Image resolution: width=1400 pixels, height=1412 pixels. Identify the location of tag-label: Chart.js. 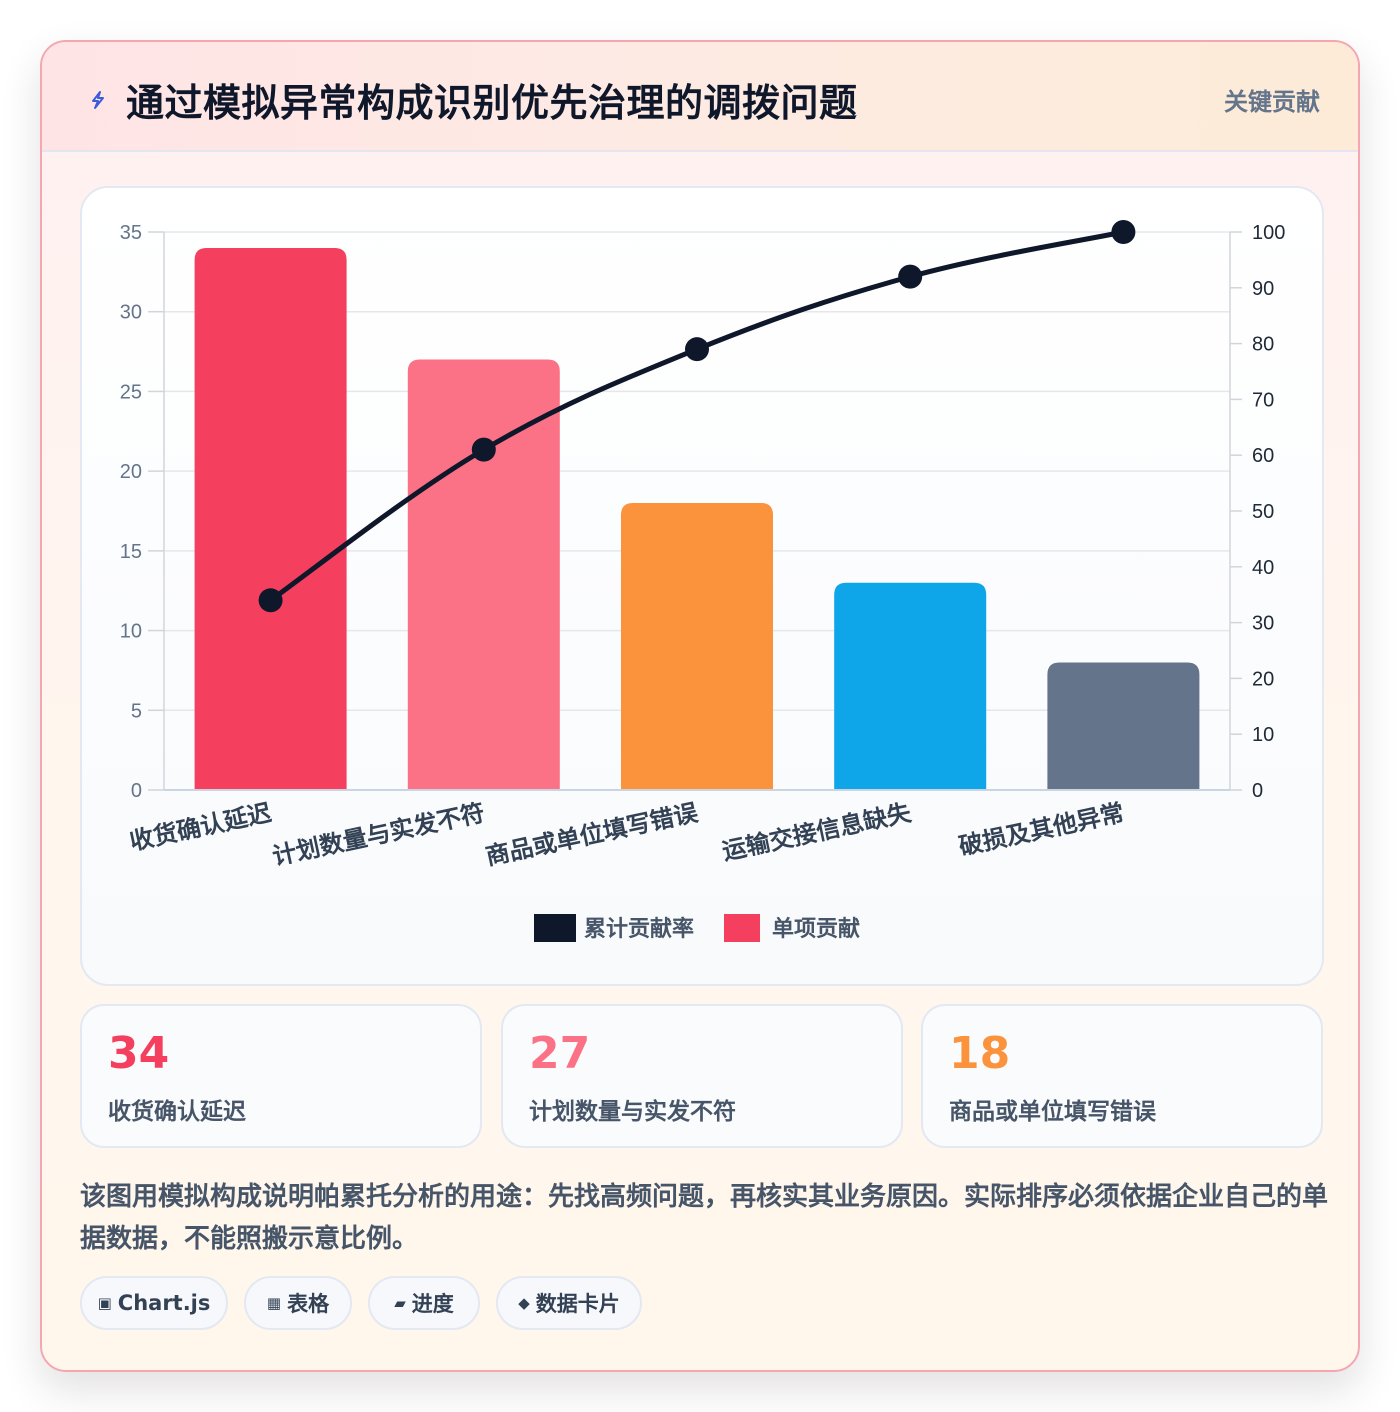
(164, 1303).